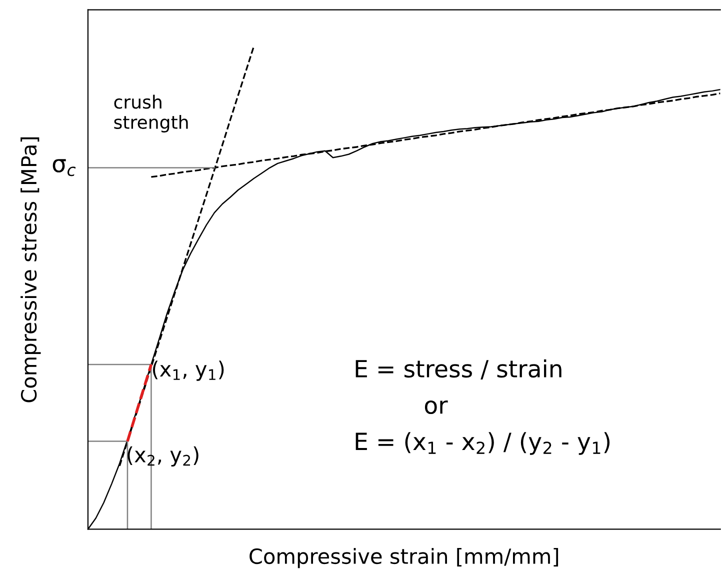 The image size is (721, 574). What do you see at coordinates (64, 167) in the screenshot?
I see `text: σ$_{c}$` at bounding box center [64, 167].